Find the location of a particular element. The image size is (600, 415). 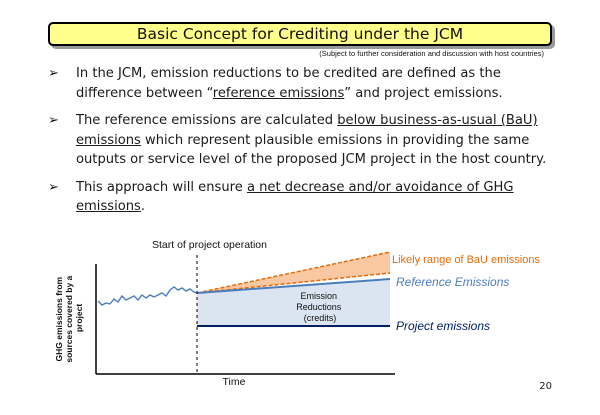

text-segment: This approach will ensure is located at coordinates (161, 187).